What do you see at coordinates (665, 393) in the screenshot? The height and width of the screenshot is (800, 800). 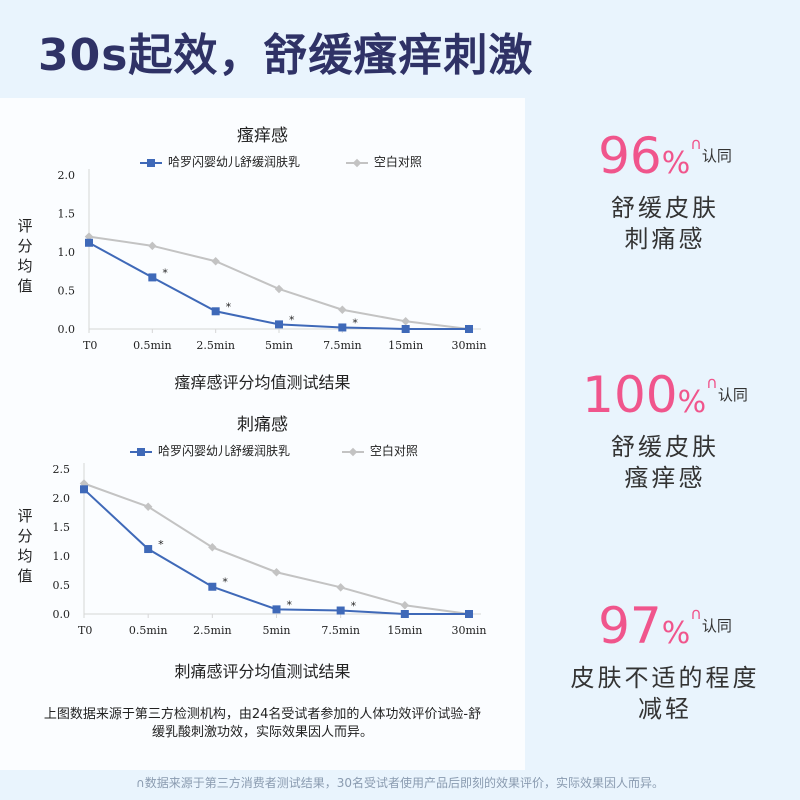 I see `stat-2-figure: 100%∩认同` at bounding box center [665, 393].